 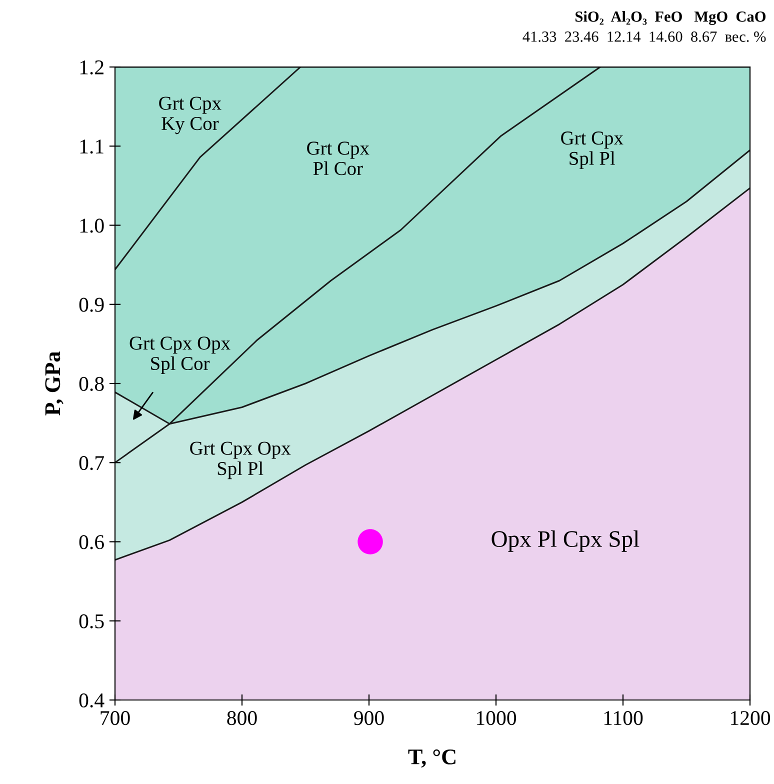 I want to click on x-tick-label: 1100, so click(x=623, y=718).